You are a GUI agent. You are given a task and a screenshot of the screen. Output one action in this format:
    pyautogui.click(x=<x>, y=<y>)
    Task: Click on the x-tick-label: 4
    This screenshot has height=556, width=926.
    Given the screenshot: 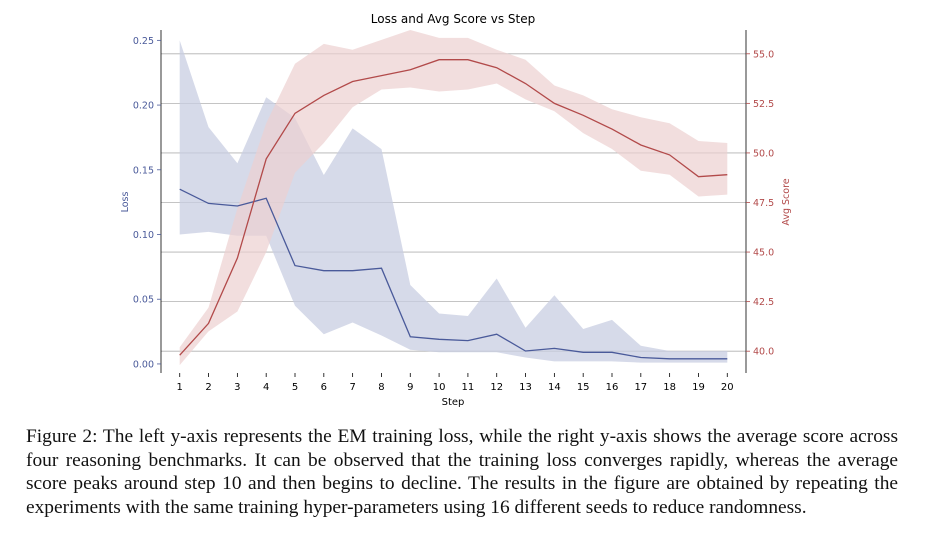 What is the action you would take?
    pyautogui.click(x=266, y=387)
    